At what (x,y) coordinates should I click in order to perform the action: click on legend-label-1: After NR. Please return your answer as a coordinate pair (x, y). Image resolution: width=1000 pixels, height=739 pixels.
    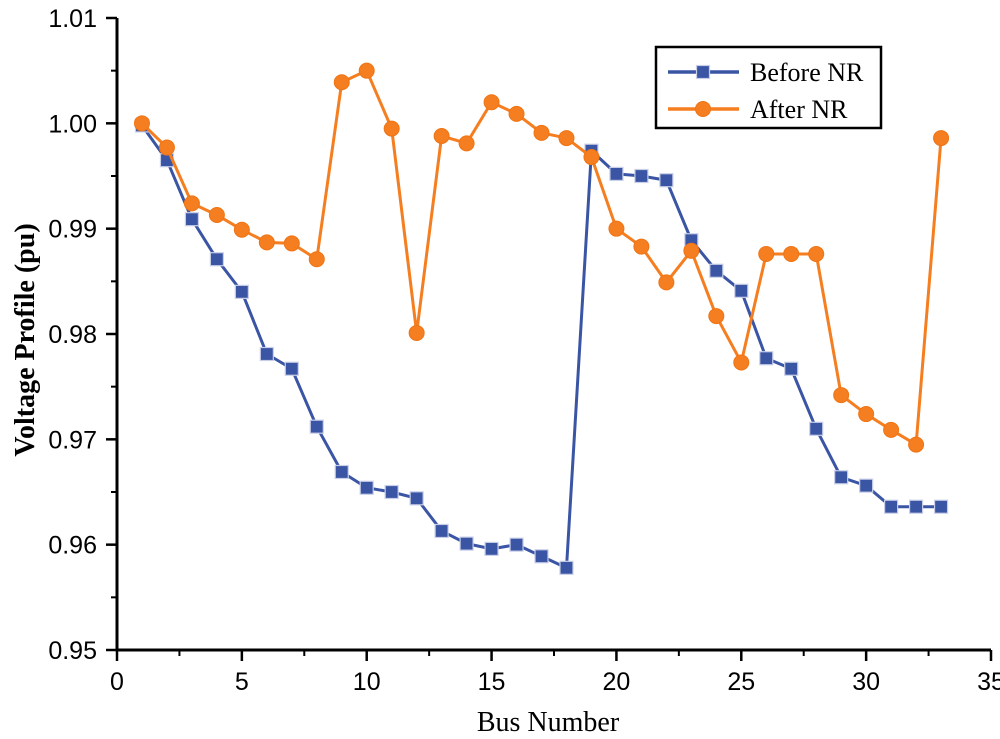
    Looking at the image, I should click on (799, 109).